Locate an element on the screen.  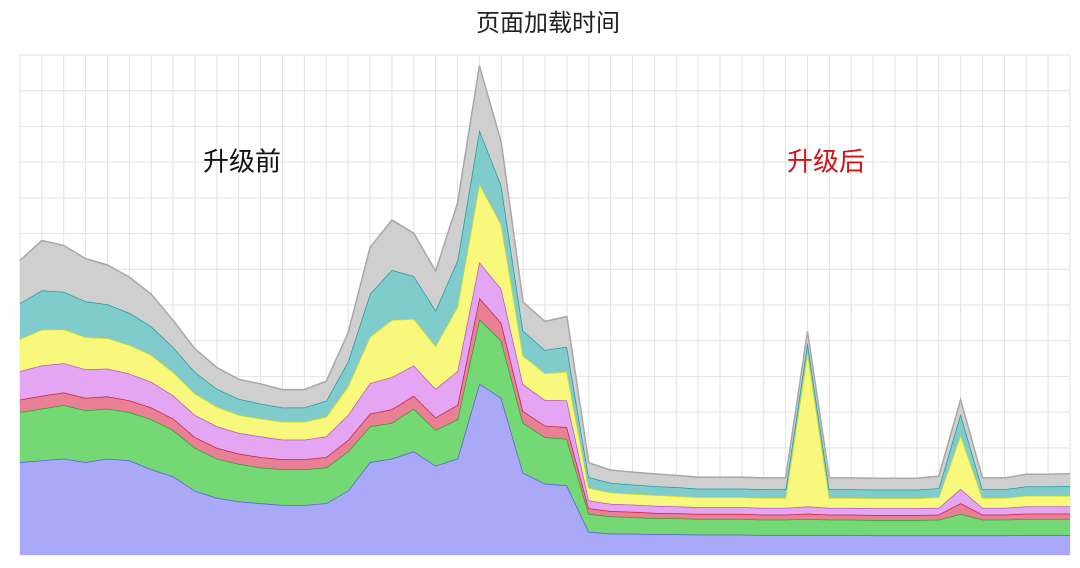
annotation: 升级前 is located at coordinates (242, 163).